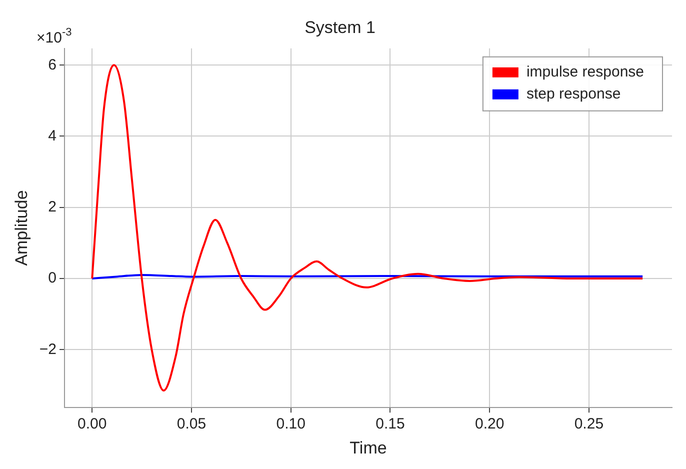  What do you see at coordinates (52, 278) in the screenshot?
I see `y-tick-label: 0` at bounding box center [52, 278].